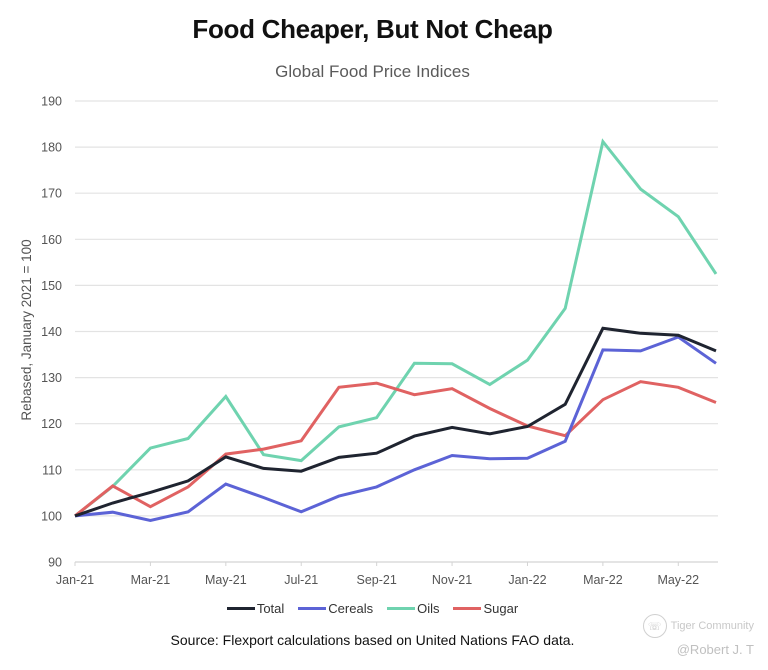  Describe the element at coordinates (301, 580) in the screenshot. I see `x-tick-label: Jul-21` at that location.